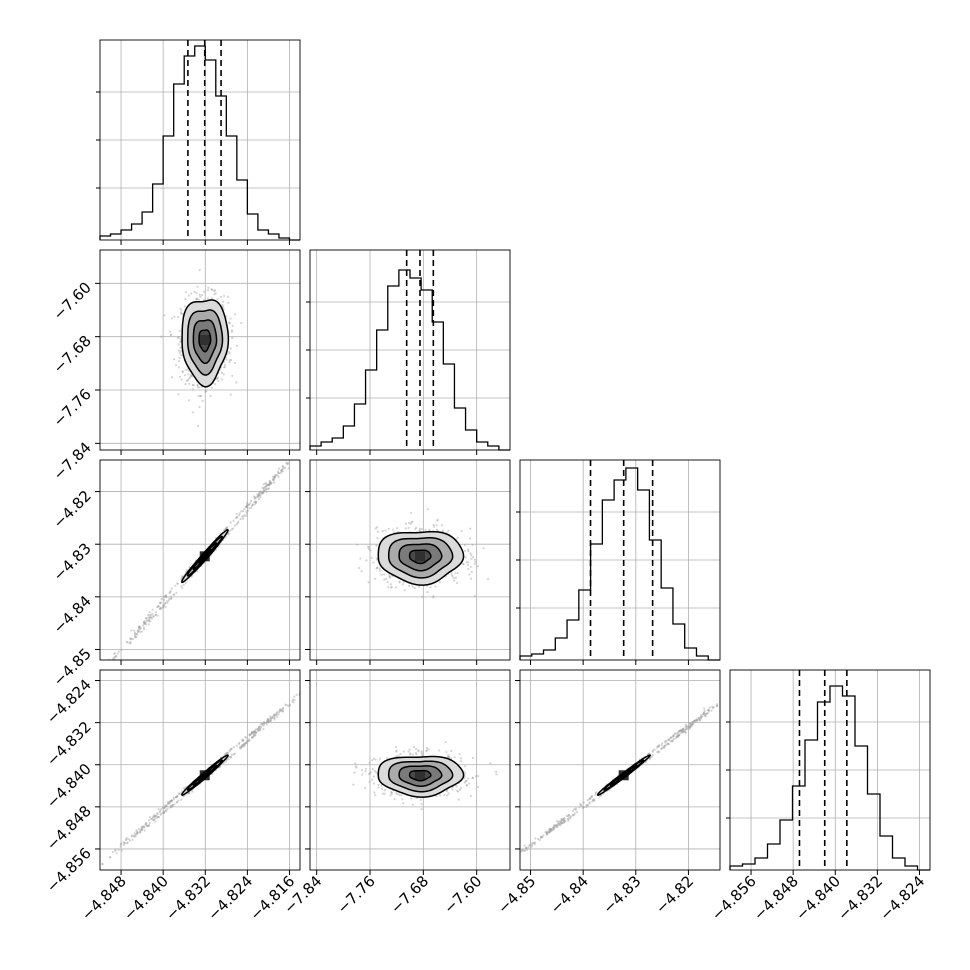  I want to click on x-tick-label: −4.832, so click(860, 898).